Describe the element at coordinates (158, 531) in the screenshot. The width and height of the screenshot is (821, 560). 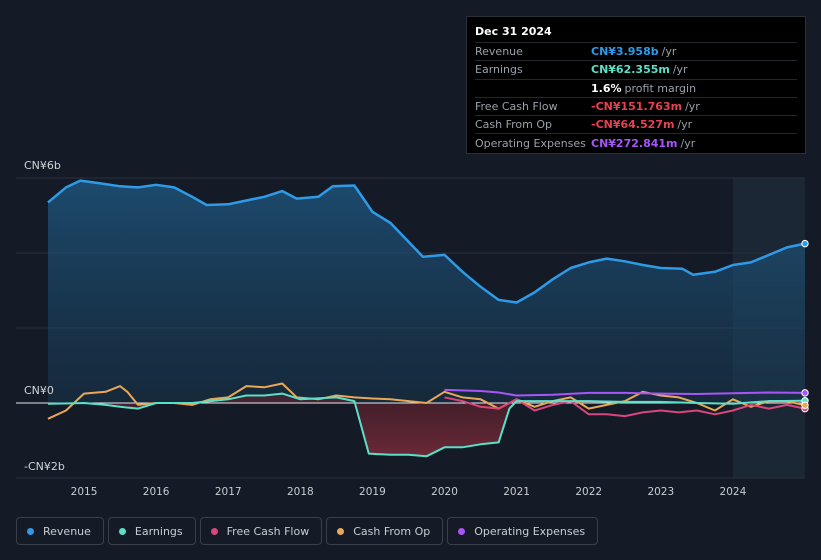
I see `legend-label: Earnings` at that location.